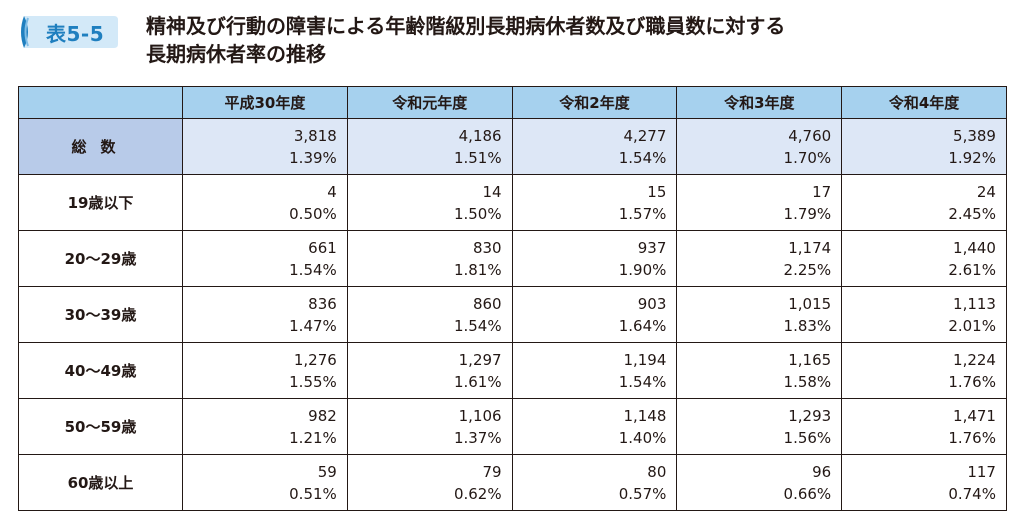 This screenshot has height=525, width=1024. Describe the element at coordinates (972, 269) in the screenshot. I see `rate-value: 2.61%` at that location.